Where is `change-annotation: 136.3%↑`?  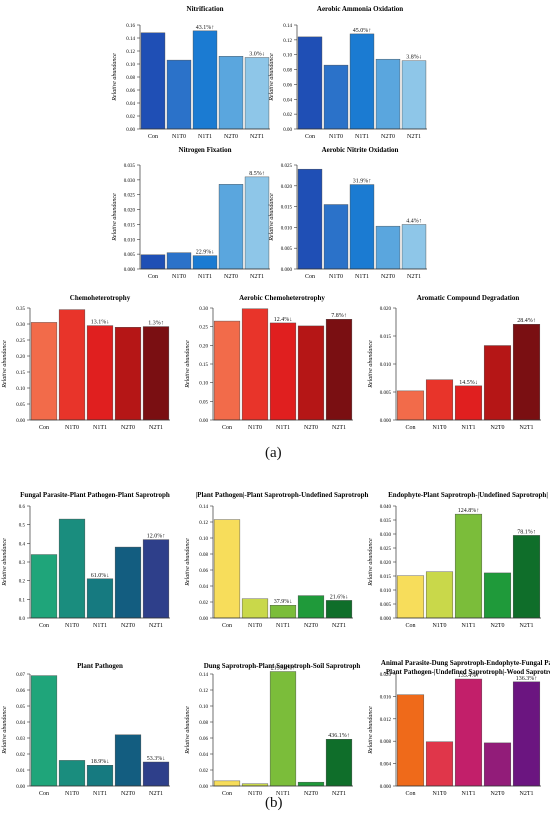
change-annotation: 136.3%↑ is located at coordinates (527, 679).